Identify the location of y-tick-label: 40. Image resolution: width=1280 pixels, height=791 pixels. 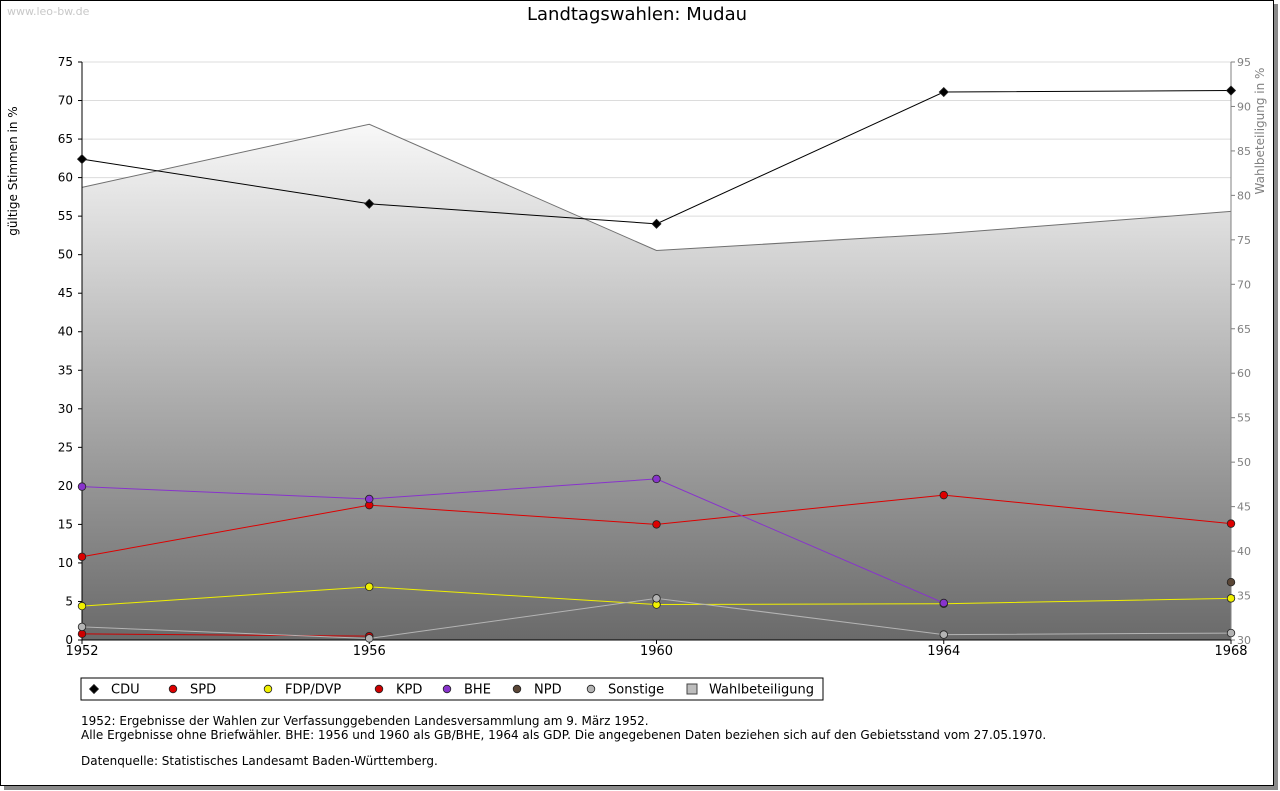
(65, 332).